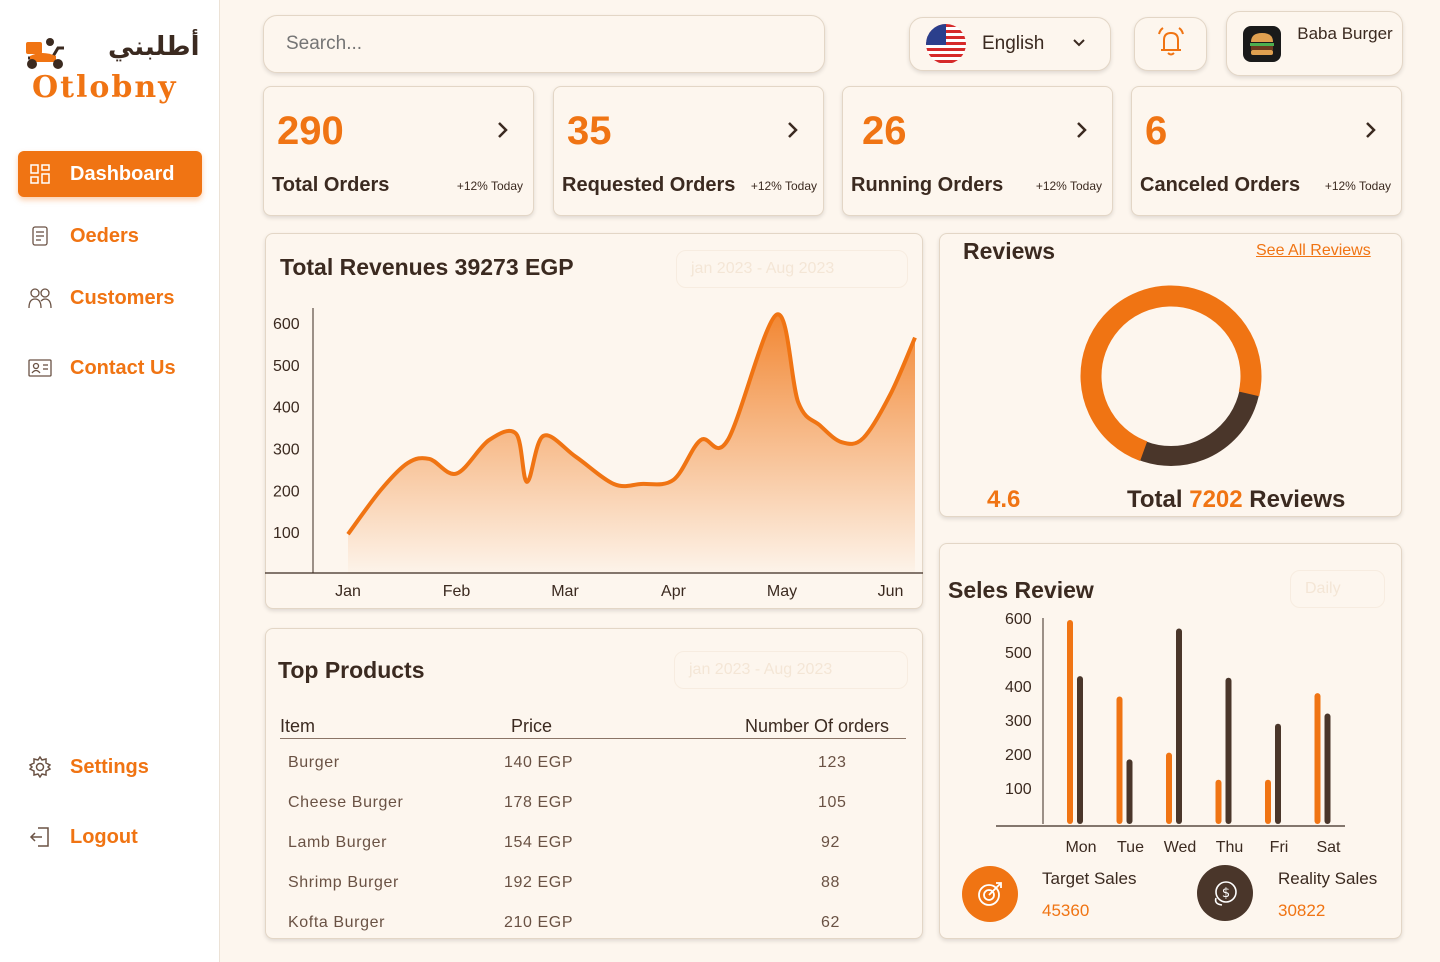 The height and width of the screenshot is (962, 1440). Describe the element at coordinates (589, 131) in the screenshot. I see `stat-value: 35` at that location.